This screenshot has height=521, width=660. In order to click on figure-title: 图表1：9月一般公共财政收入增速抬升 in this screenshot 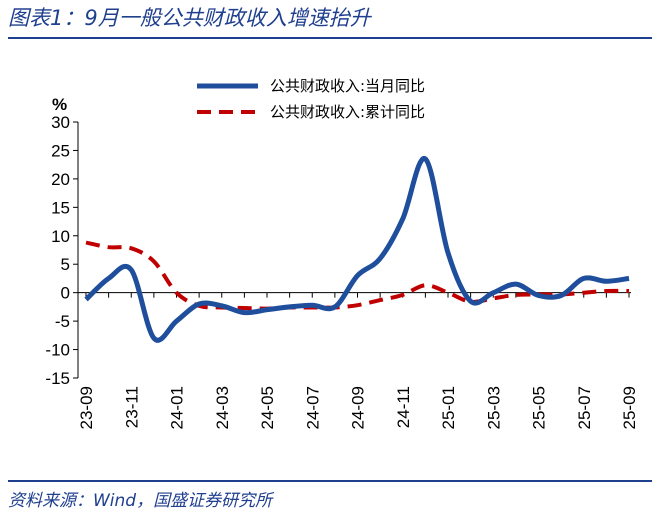, I will do `click(189, 18)`.